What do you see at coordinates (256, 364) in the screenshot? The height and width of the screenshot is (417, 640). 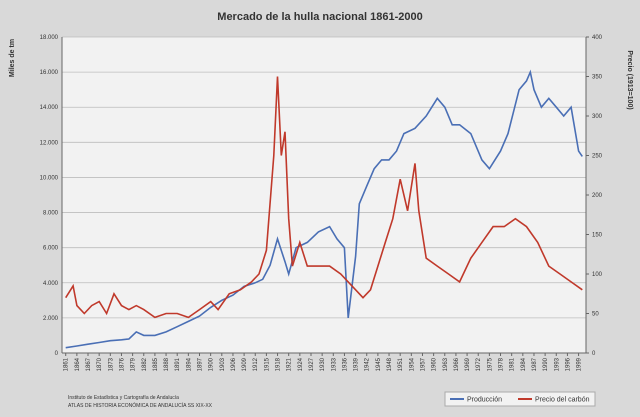 I see `x-tick-label: 1912` at bounding box center [256, 364].